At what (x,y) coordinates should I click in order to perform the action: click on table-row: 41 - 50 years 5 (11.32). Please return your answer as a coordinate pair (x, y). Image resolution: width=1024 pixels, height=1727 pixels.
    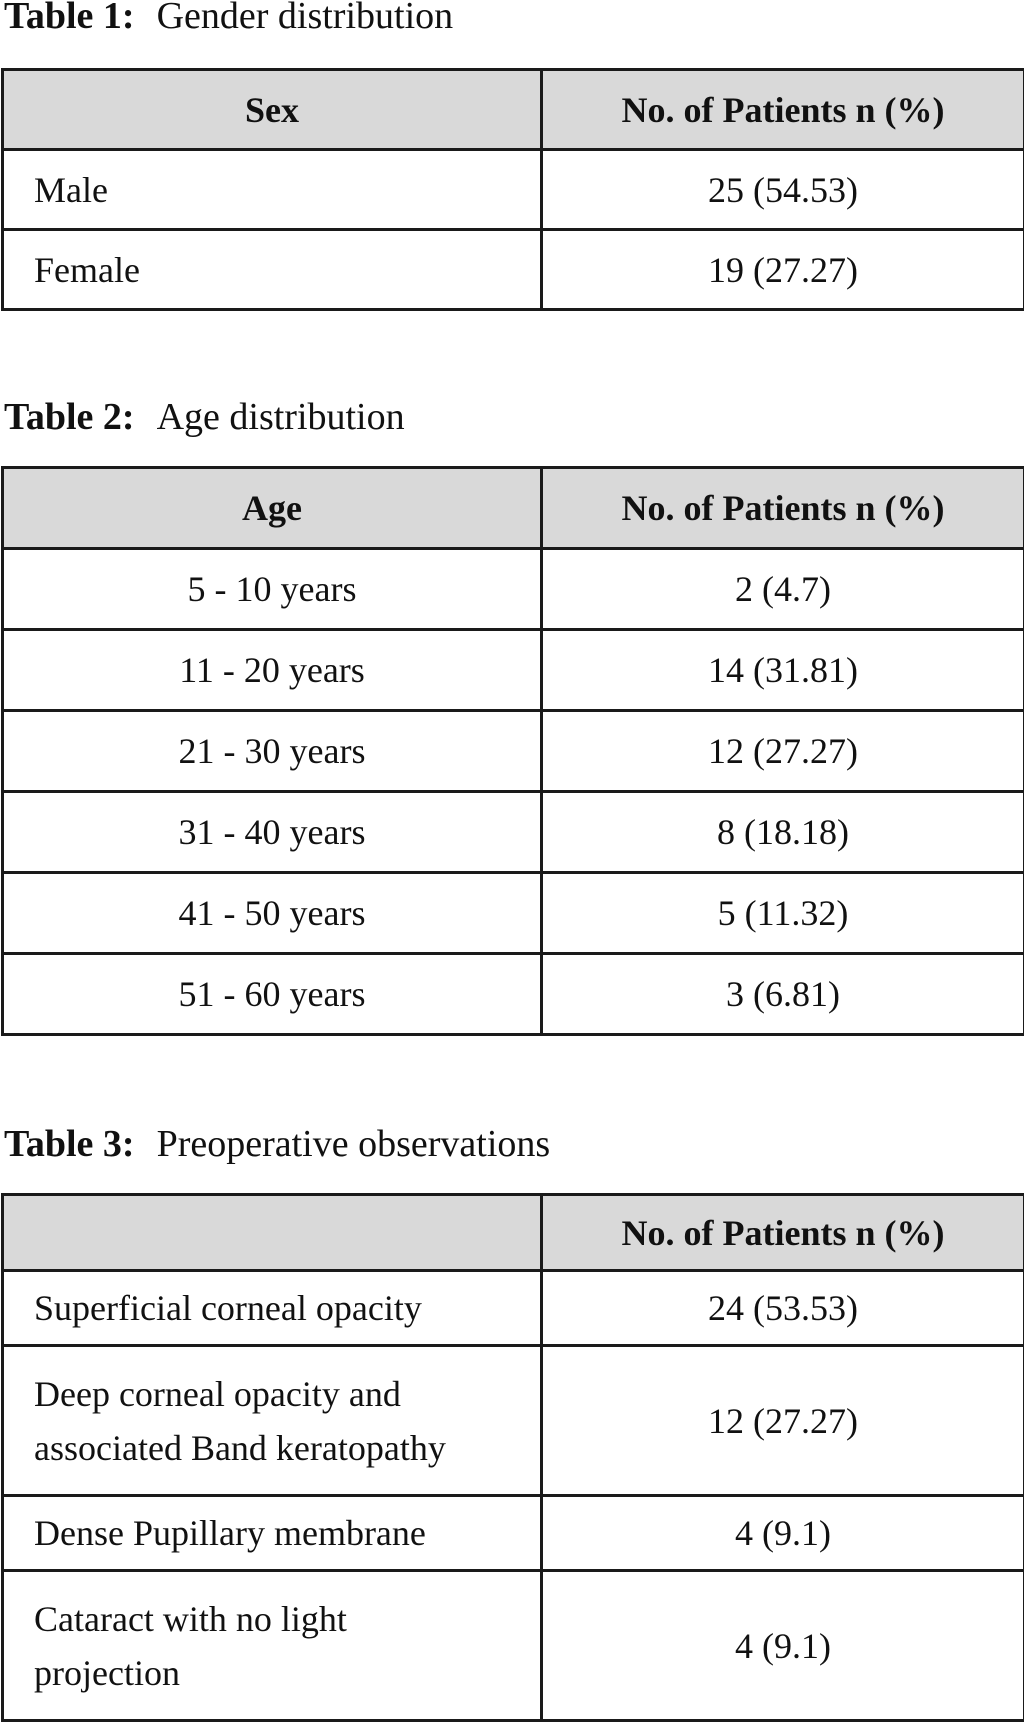
    Looking at the image, I should click on (512, 913).